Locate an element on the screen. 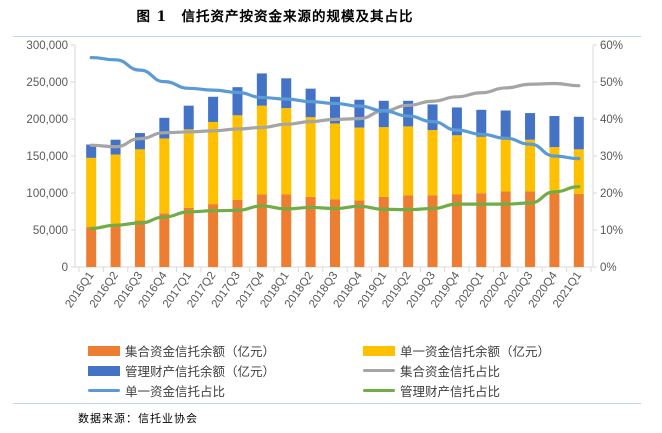 The height and width of the screenshot is (433, 662). legend-label: 集合资金信托余额（亿元） is located at coordinates (200, 351).